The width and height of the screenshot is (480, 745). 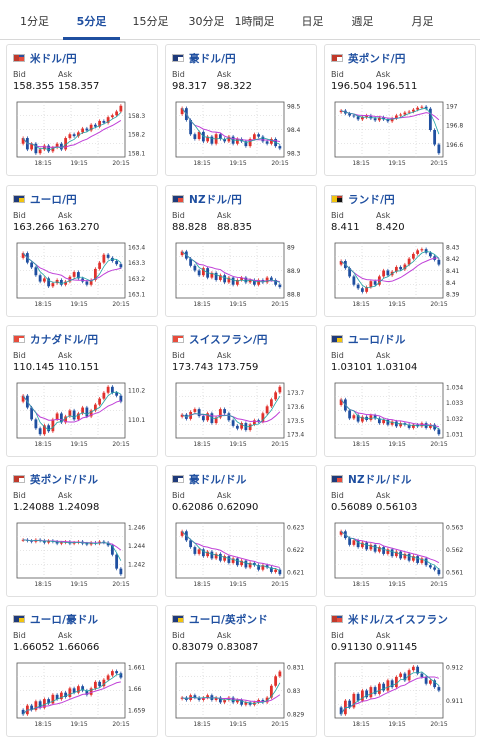 What do you see at coordinates (228, 339) in the screenshot?
I see `pair-name: スイスフラン/円` at bounding box center [228, 339].